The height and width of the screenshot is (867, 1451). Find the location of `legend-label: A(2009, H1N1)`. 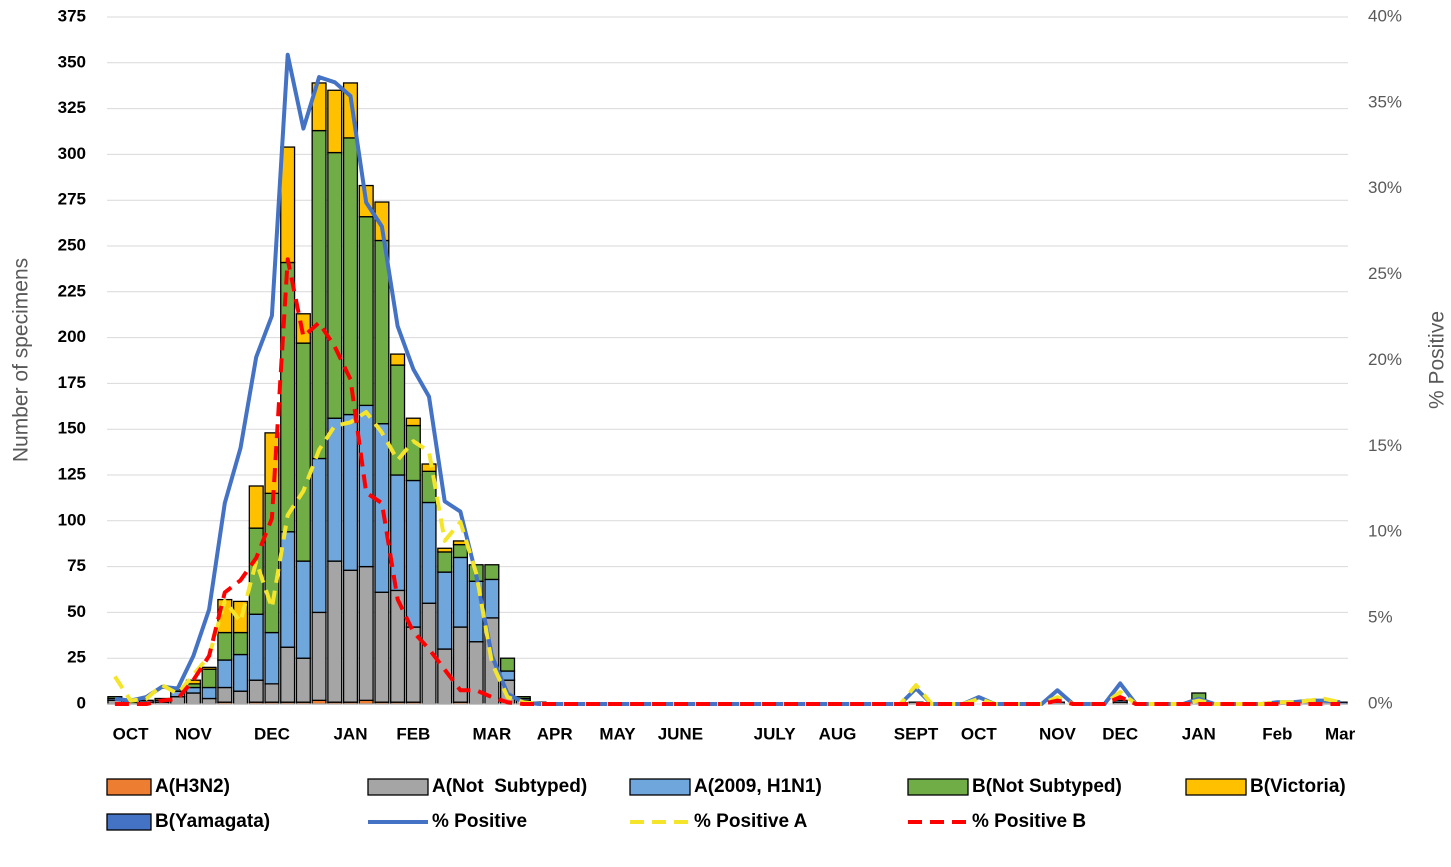

legend-label: A(2009, H1N1) is located at coordinates (758, 786).